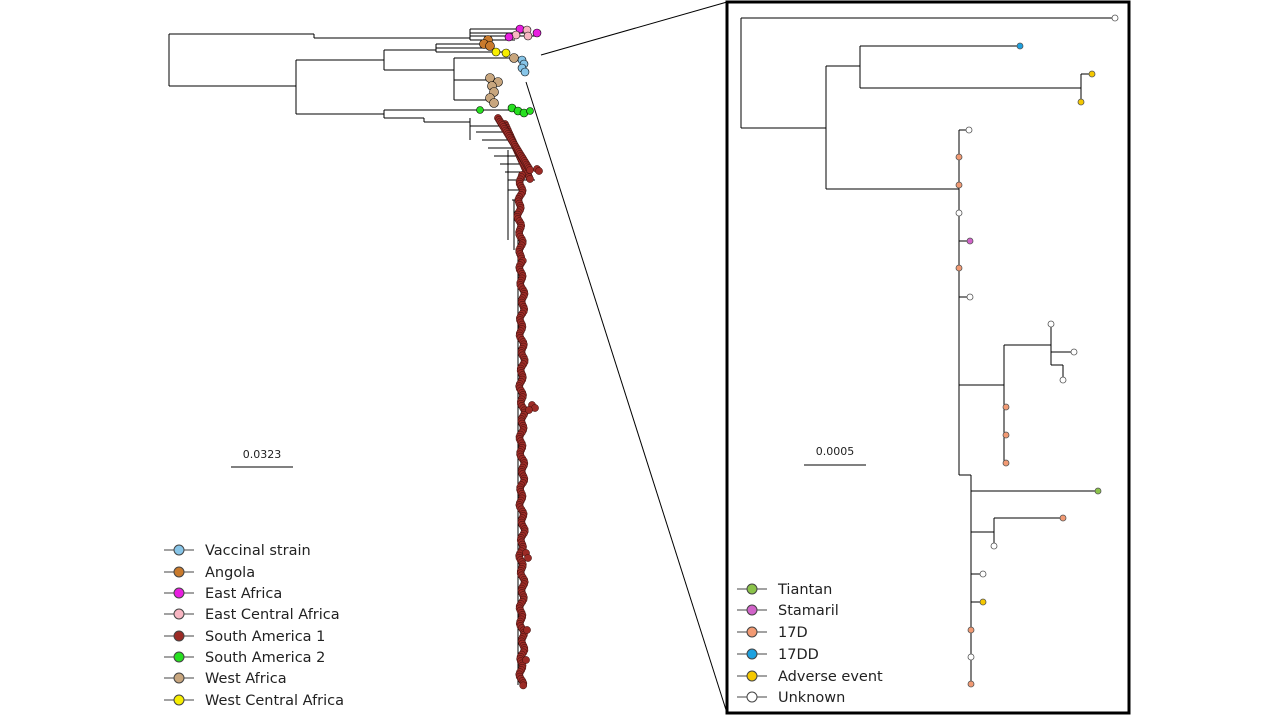 The height and width of the screenshot is (720, 1280). What do you see at coordinates (835, 451) in the screenshot?
I see `zoom-scale-label: 0.0005` at bounding box center [835, 451].